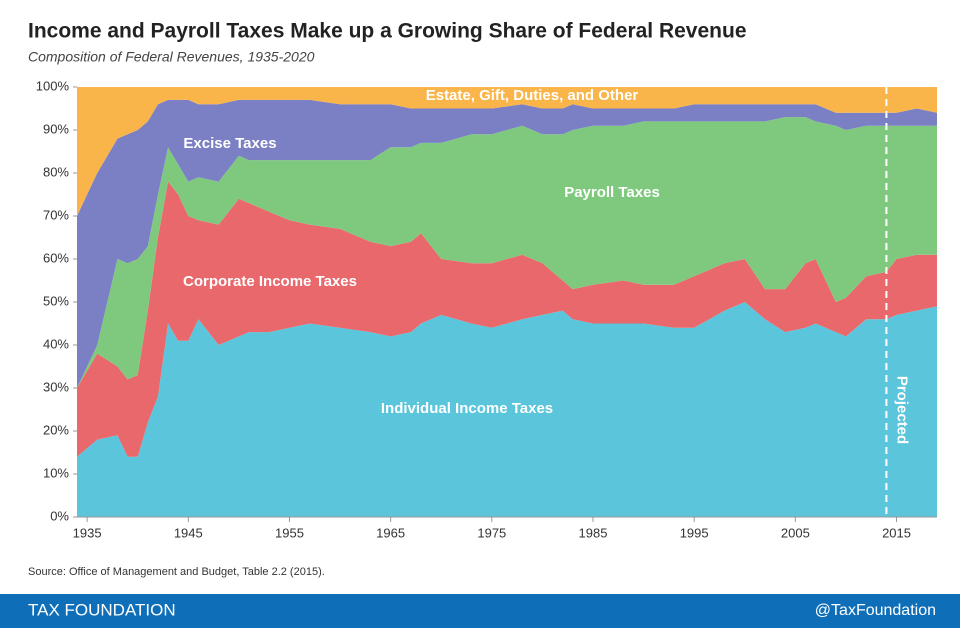 This screenshot has width=960, height=628. What do you see at coordinates (56, 429) in the screenshot?
I see `y-tick-label: 20%` at bounding box center [56, 429].